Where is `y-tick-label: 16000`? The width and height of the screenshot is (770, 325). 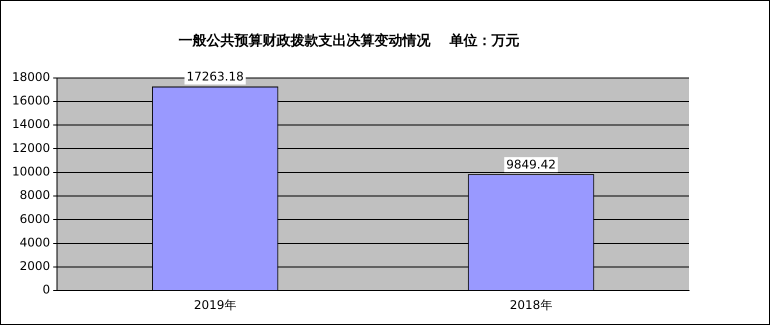
y-tick-label: 16000 is located at coordinates (31, 101).